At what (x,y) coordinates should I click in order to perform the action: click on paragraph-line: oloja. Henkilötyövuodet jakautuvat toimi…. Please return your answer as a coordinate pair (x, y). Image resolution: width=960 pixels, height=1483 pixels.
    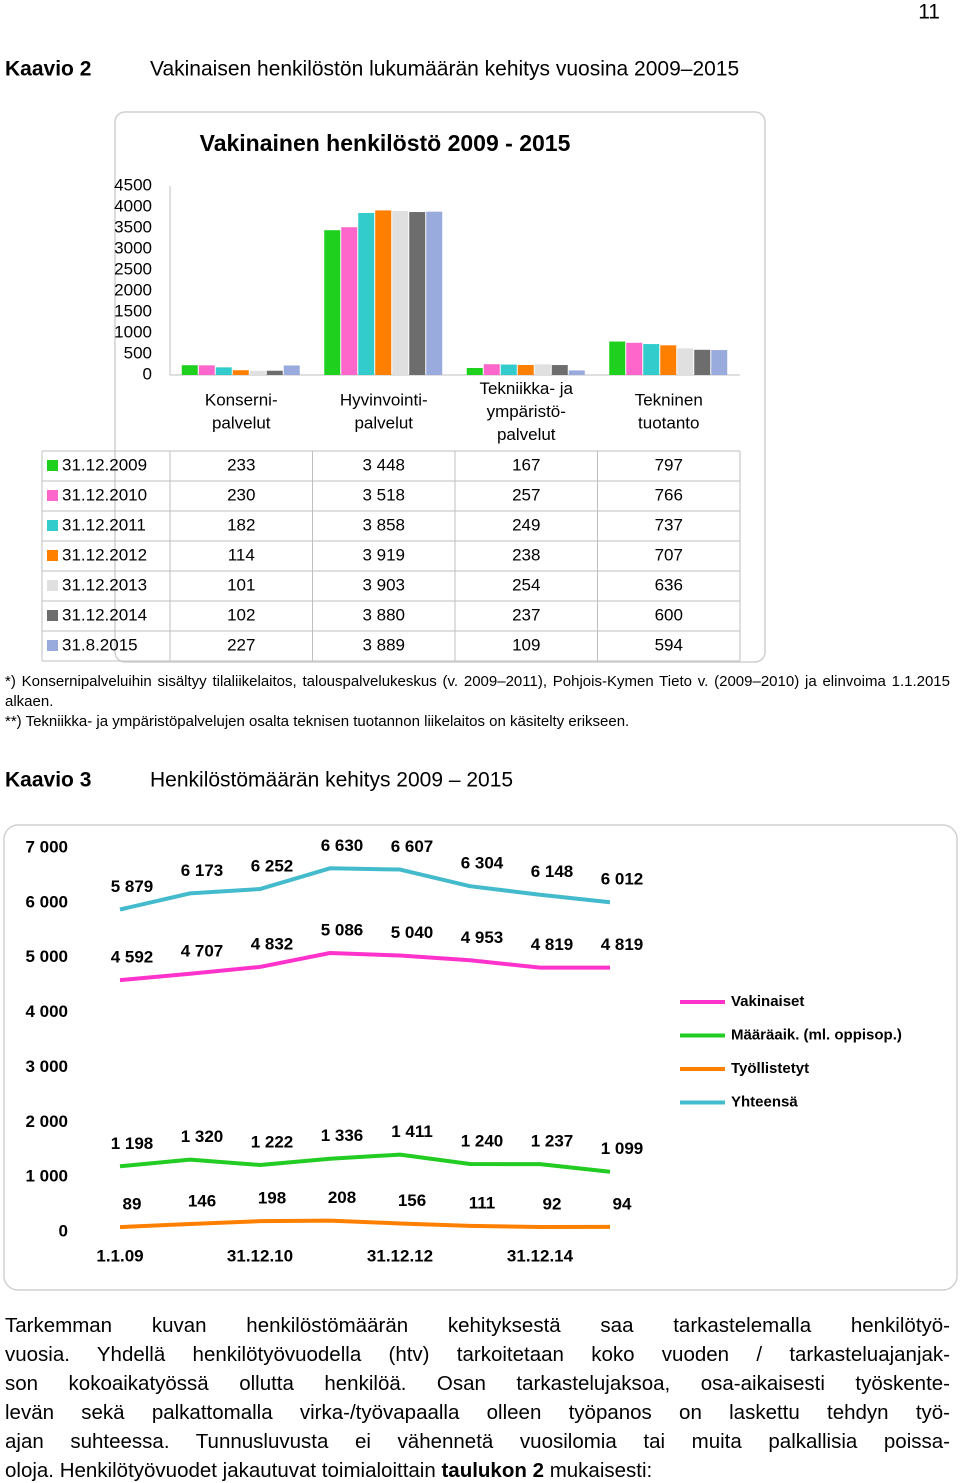
    Looking at the image, I should click on (477, 1469).